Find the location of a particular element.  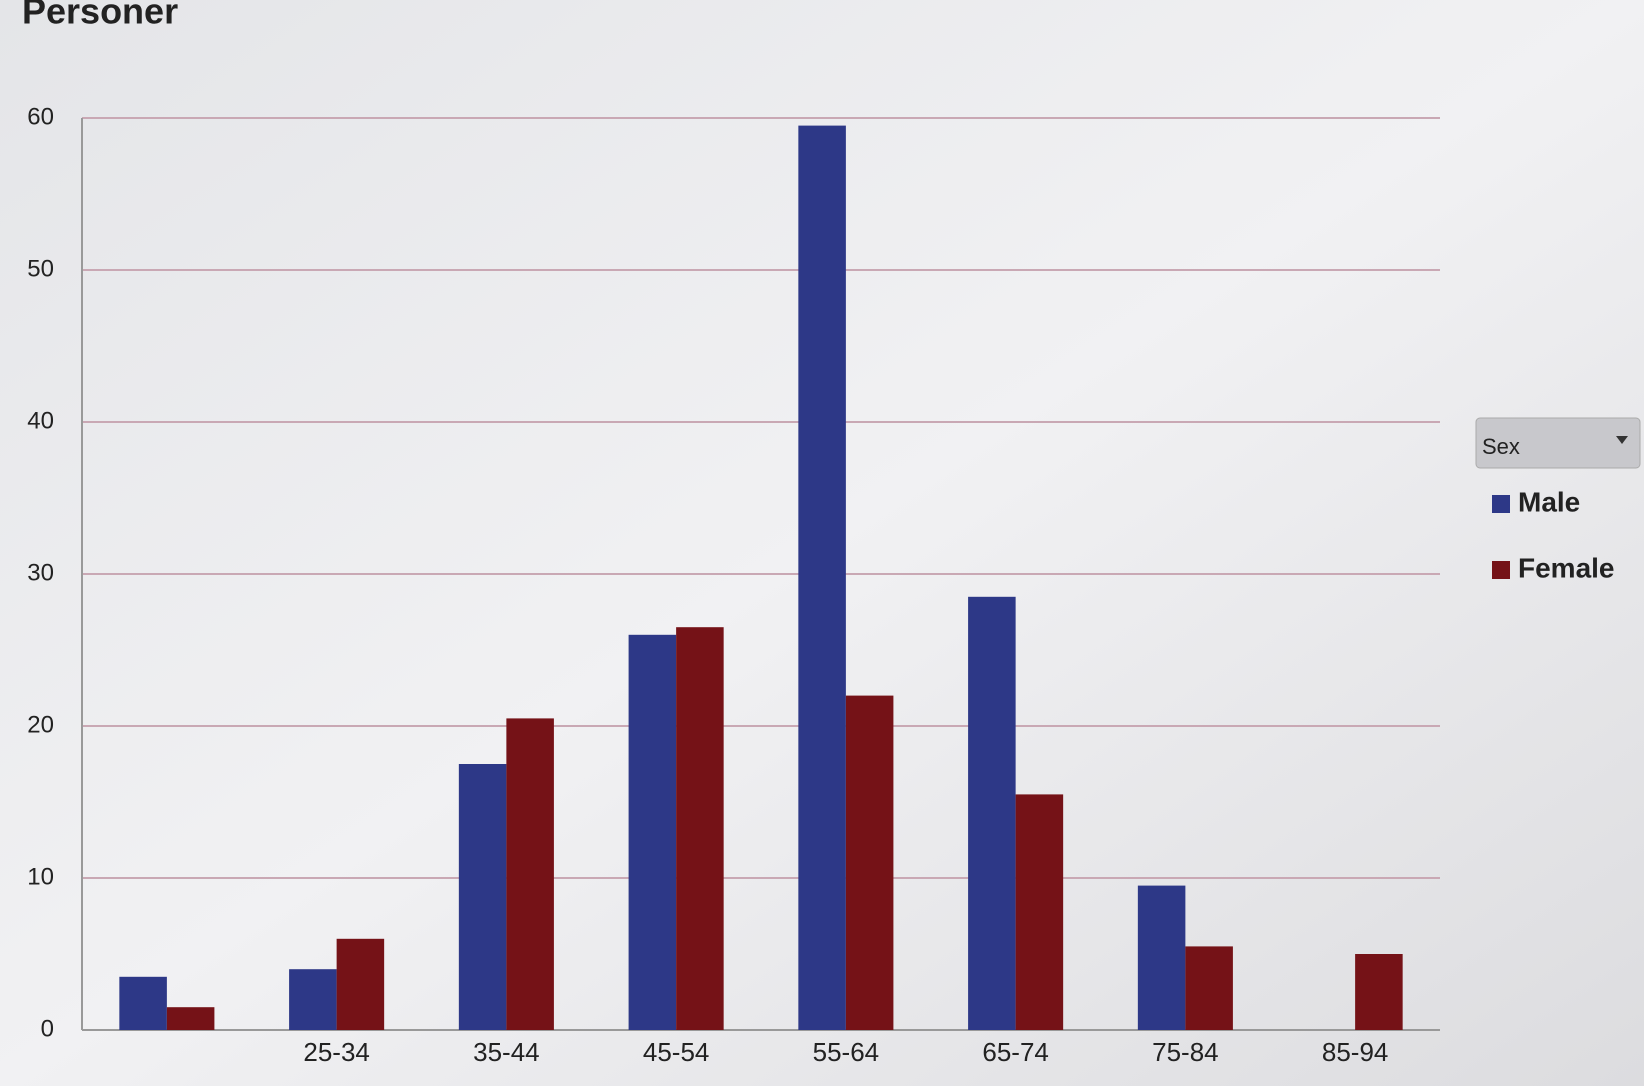

chart-title: Personer is located at coordinates (100, 16).